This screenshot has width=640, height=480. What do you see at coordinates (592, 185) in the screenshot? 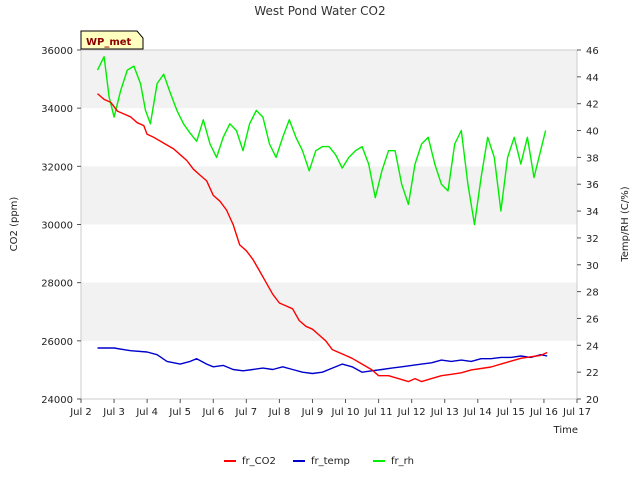
I see `y2-tick-label: 36` at bounding box center [592, 185].